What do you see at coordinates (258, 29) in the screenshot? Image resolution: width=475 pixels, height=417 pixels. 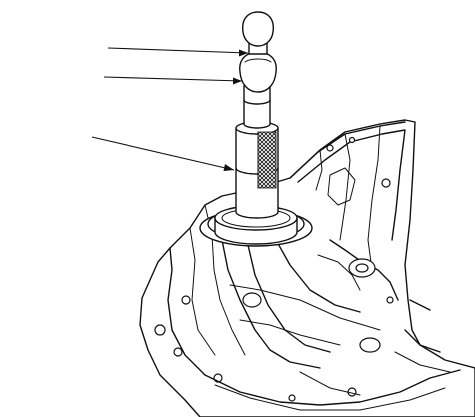 I see `handle-knob` at bounding box center [258, 29].